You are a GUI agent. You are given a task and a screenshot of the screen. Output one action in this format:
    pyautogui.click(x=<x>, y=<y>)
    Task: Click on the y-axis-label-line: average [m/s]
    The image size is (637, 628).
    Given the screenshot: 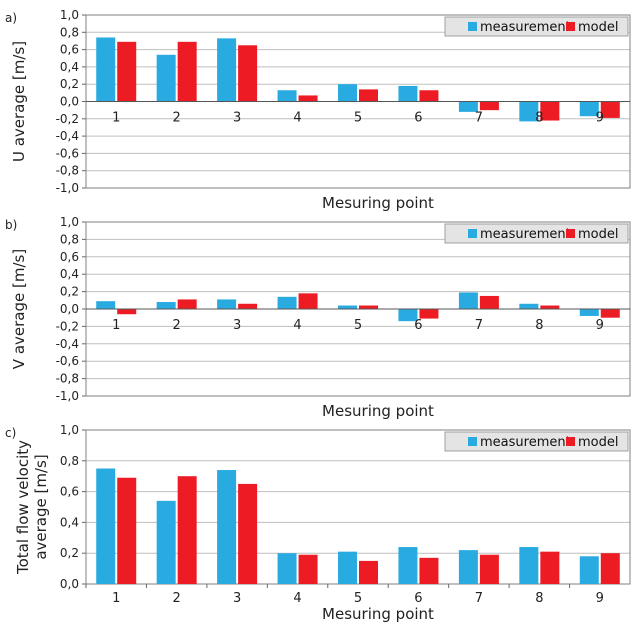 What is the action you would take?
    pyautogui.click(x=41, y=506)
    